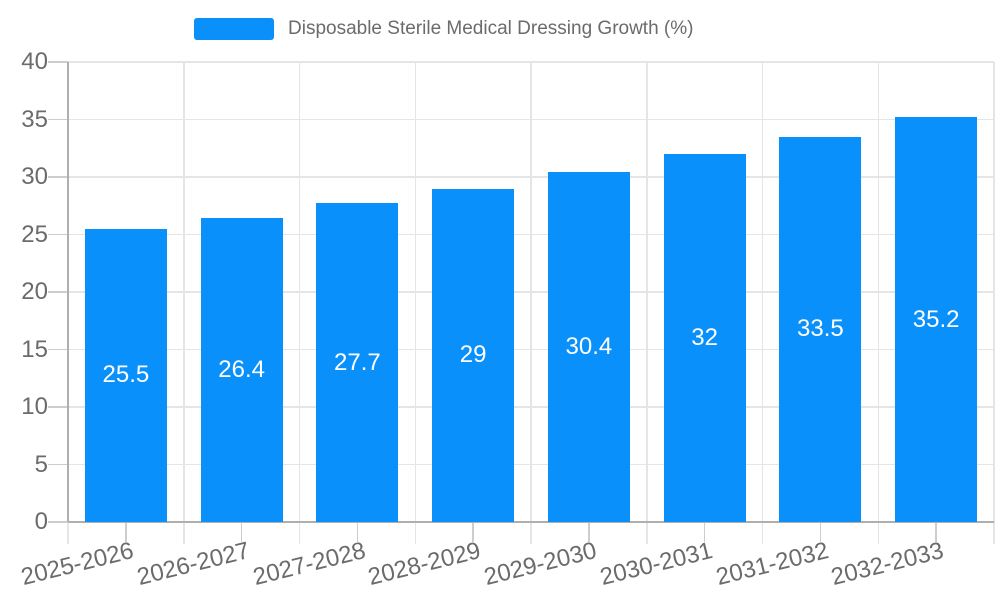  What do you see at coordinates (234, 29) in the screenshot?
I see `legend-swatch-icon` at bounding box center [234, 29].